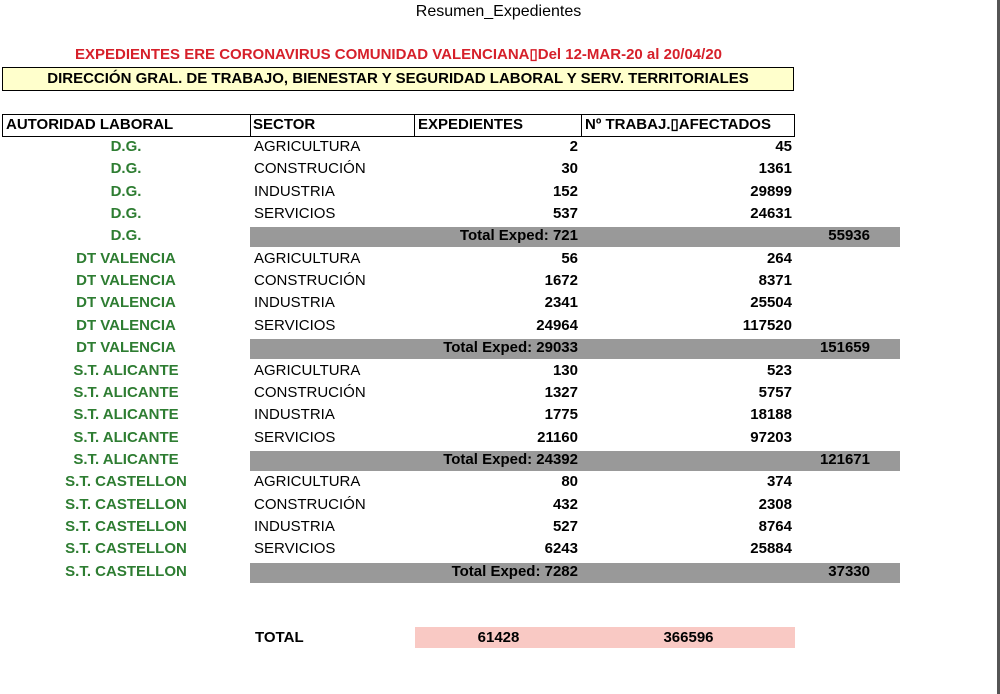 This screenshot has width=1000, height=694. Describe the element at coordinates (573, 146) in the screenshot. I see `expedientes: 2` at that location.